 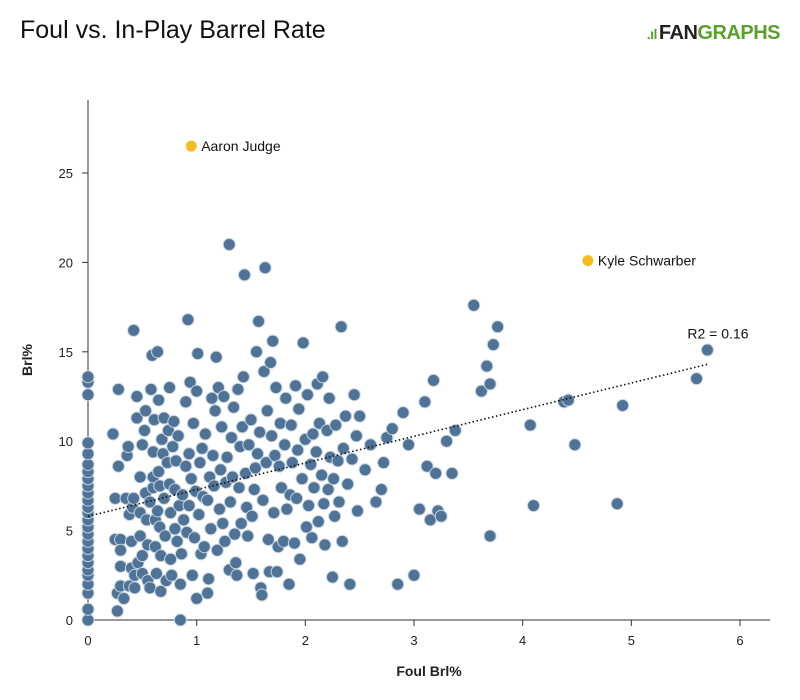 I want to click on r2-annotation: R2 = 0.16, so click(x=717, y=333).